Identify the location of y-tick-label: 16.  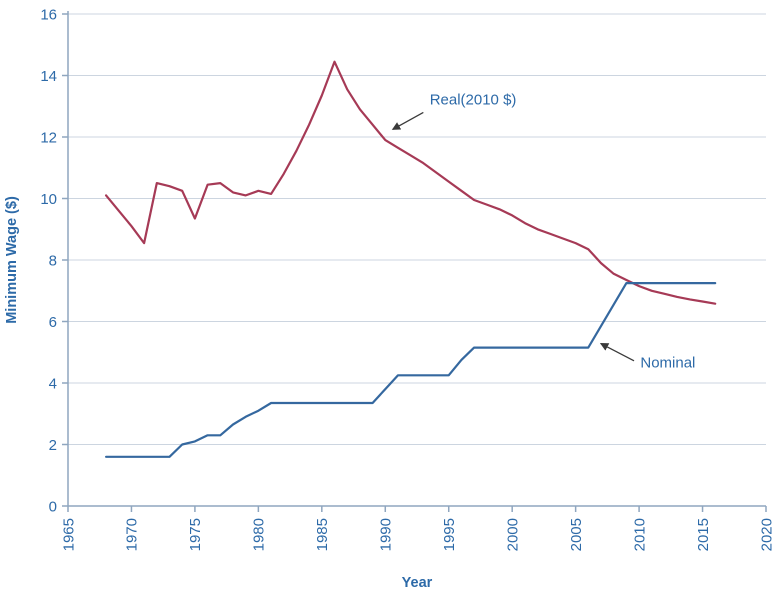
(48, 14).